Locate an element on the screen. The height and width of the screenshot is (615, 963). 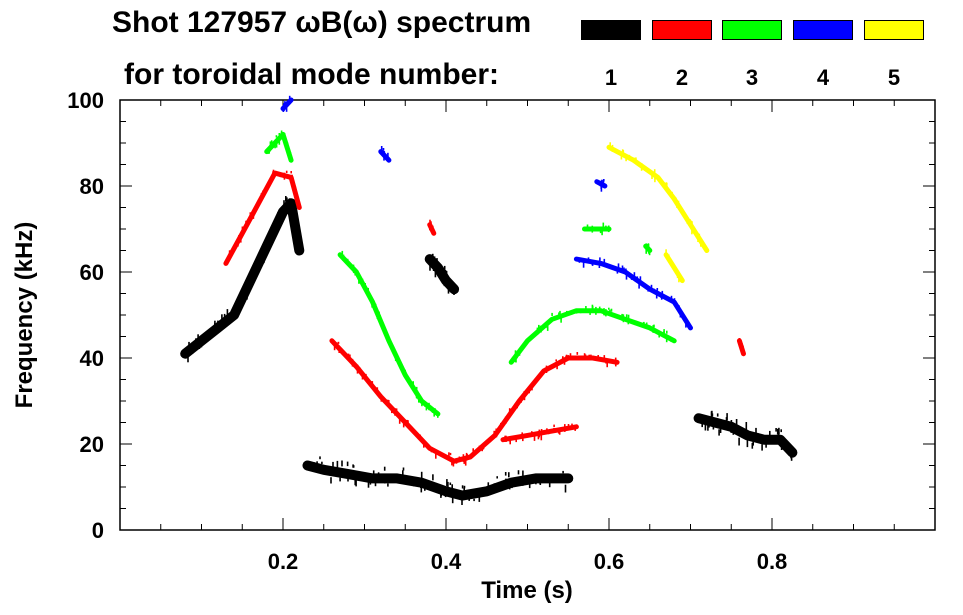
legend-label-mode-4: 4 is located at coordinates (823, 77).